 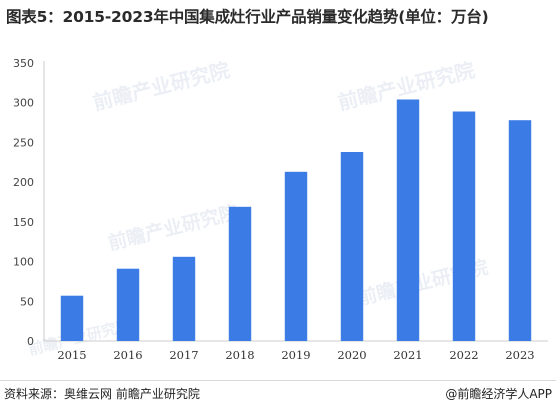 I want to click on y-tick-labels: 0 50 100 150 200 250 300 350, so click(x=23, y=202).